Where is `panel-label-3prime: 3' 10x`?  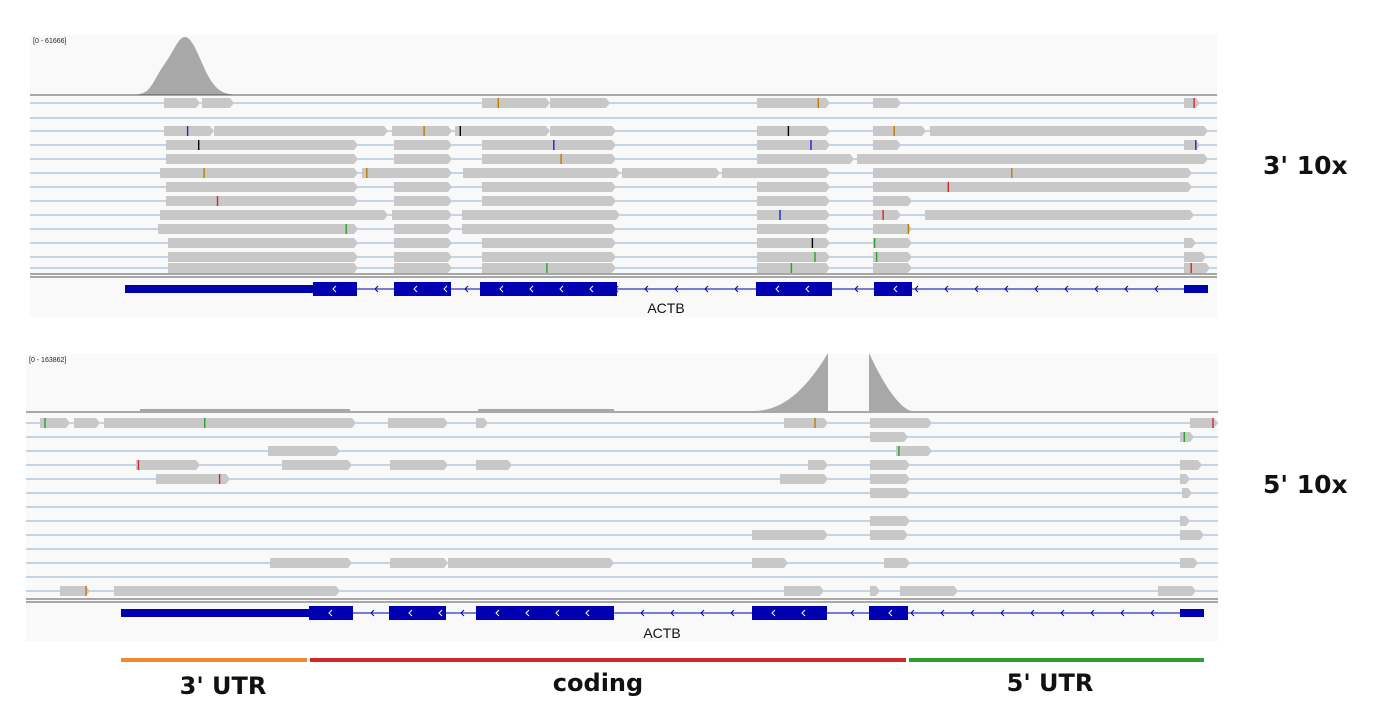 panel-label-3prime: 3' 10x is located at coordinates (1305, 165).